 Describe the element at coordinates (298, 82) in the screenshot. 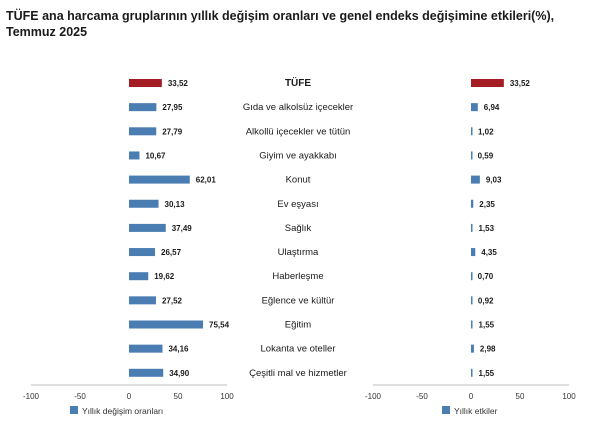

I see `category-label: TÜFE` at that location.